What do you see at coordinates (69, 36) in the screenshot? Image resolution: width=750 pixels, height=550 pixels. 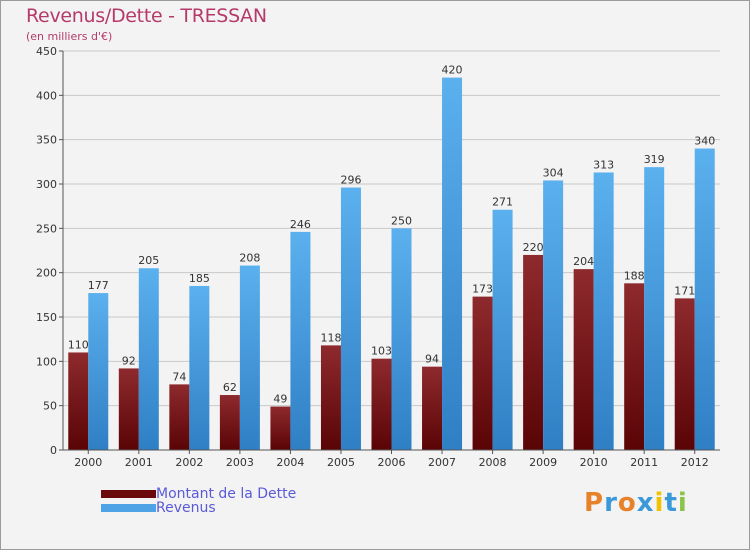 I see `chart-subtitle: (en milliers d'€)` at bounding box center [69, 36].